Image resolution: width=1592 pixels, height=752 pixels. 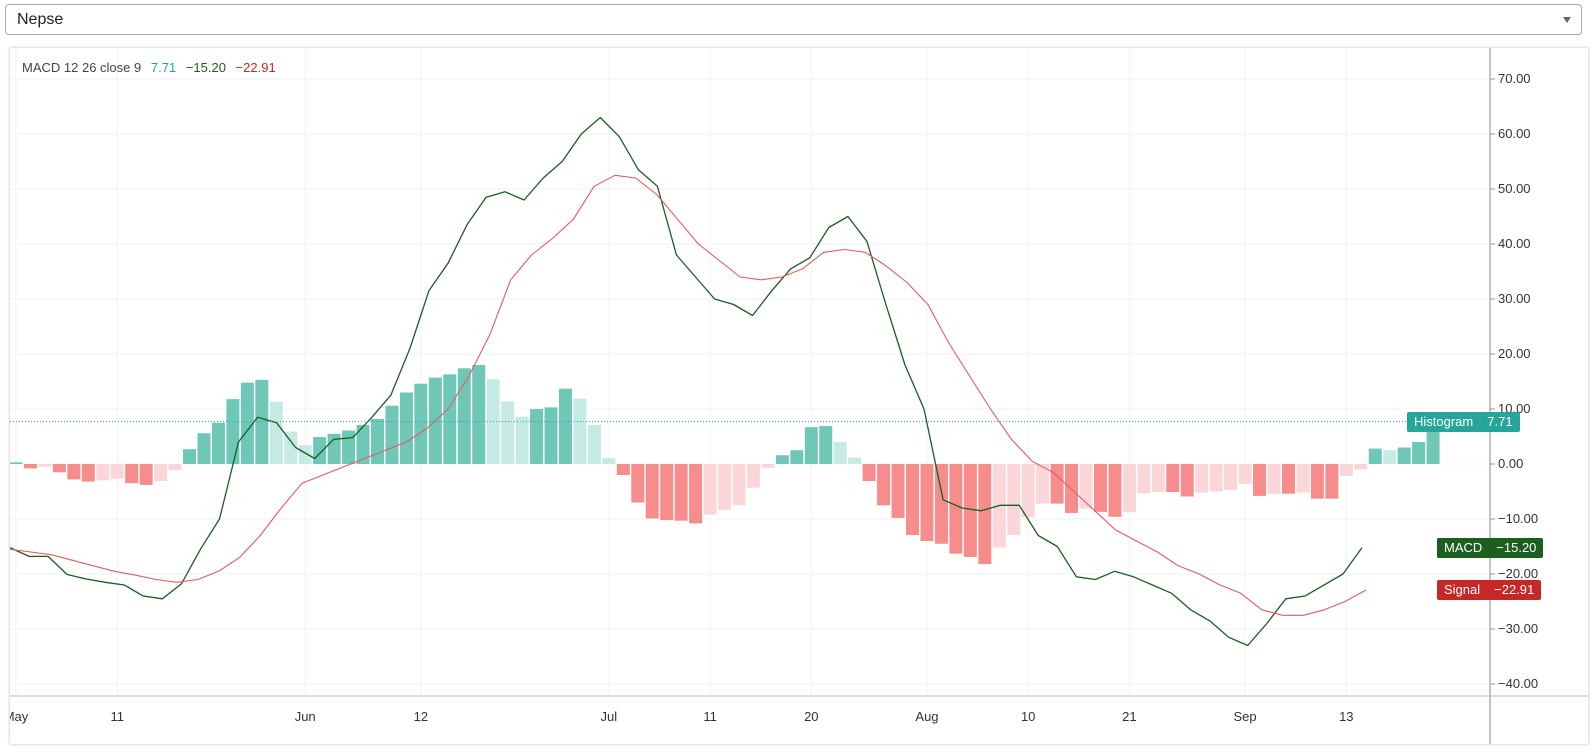 I want to click on y-tick-label: 70.00, so click(x=1514, y=78).